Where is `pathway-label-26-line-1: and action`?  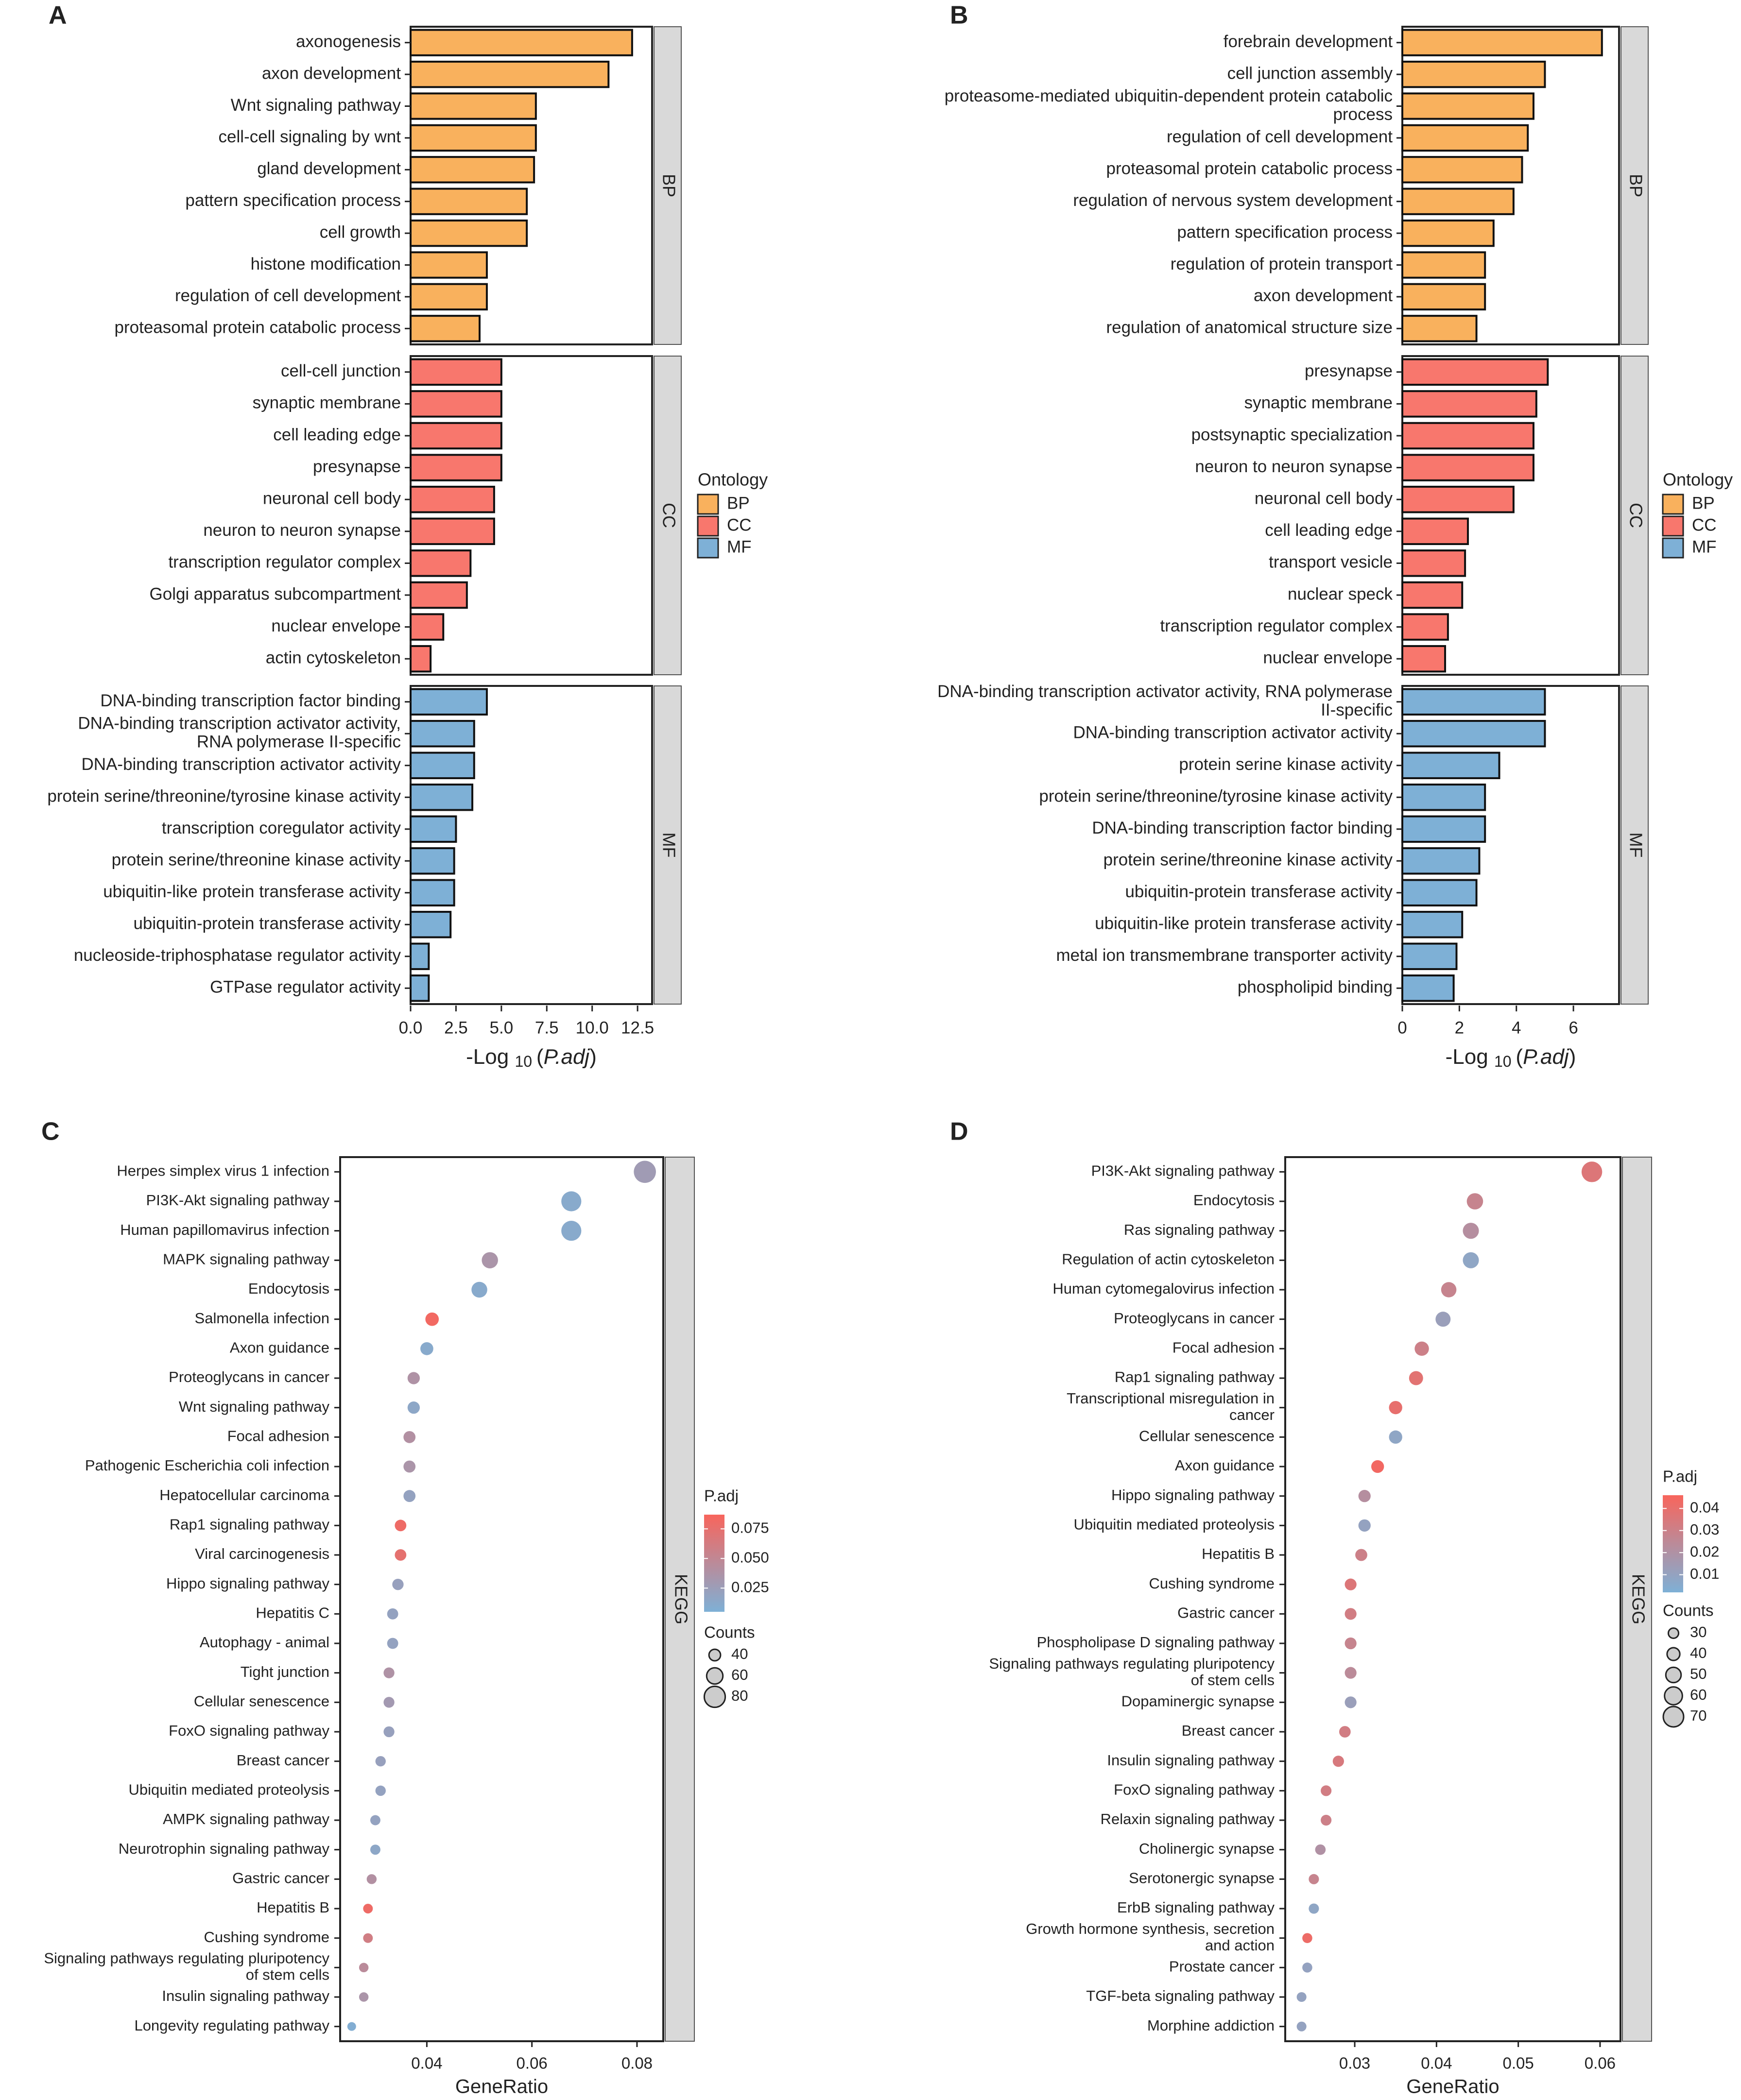
pathway-label-26-line-1: and action is located at coordinates (1240, 1946).